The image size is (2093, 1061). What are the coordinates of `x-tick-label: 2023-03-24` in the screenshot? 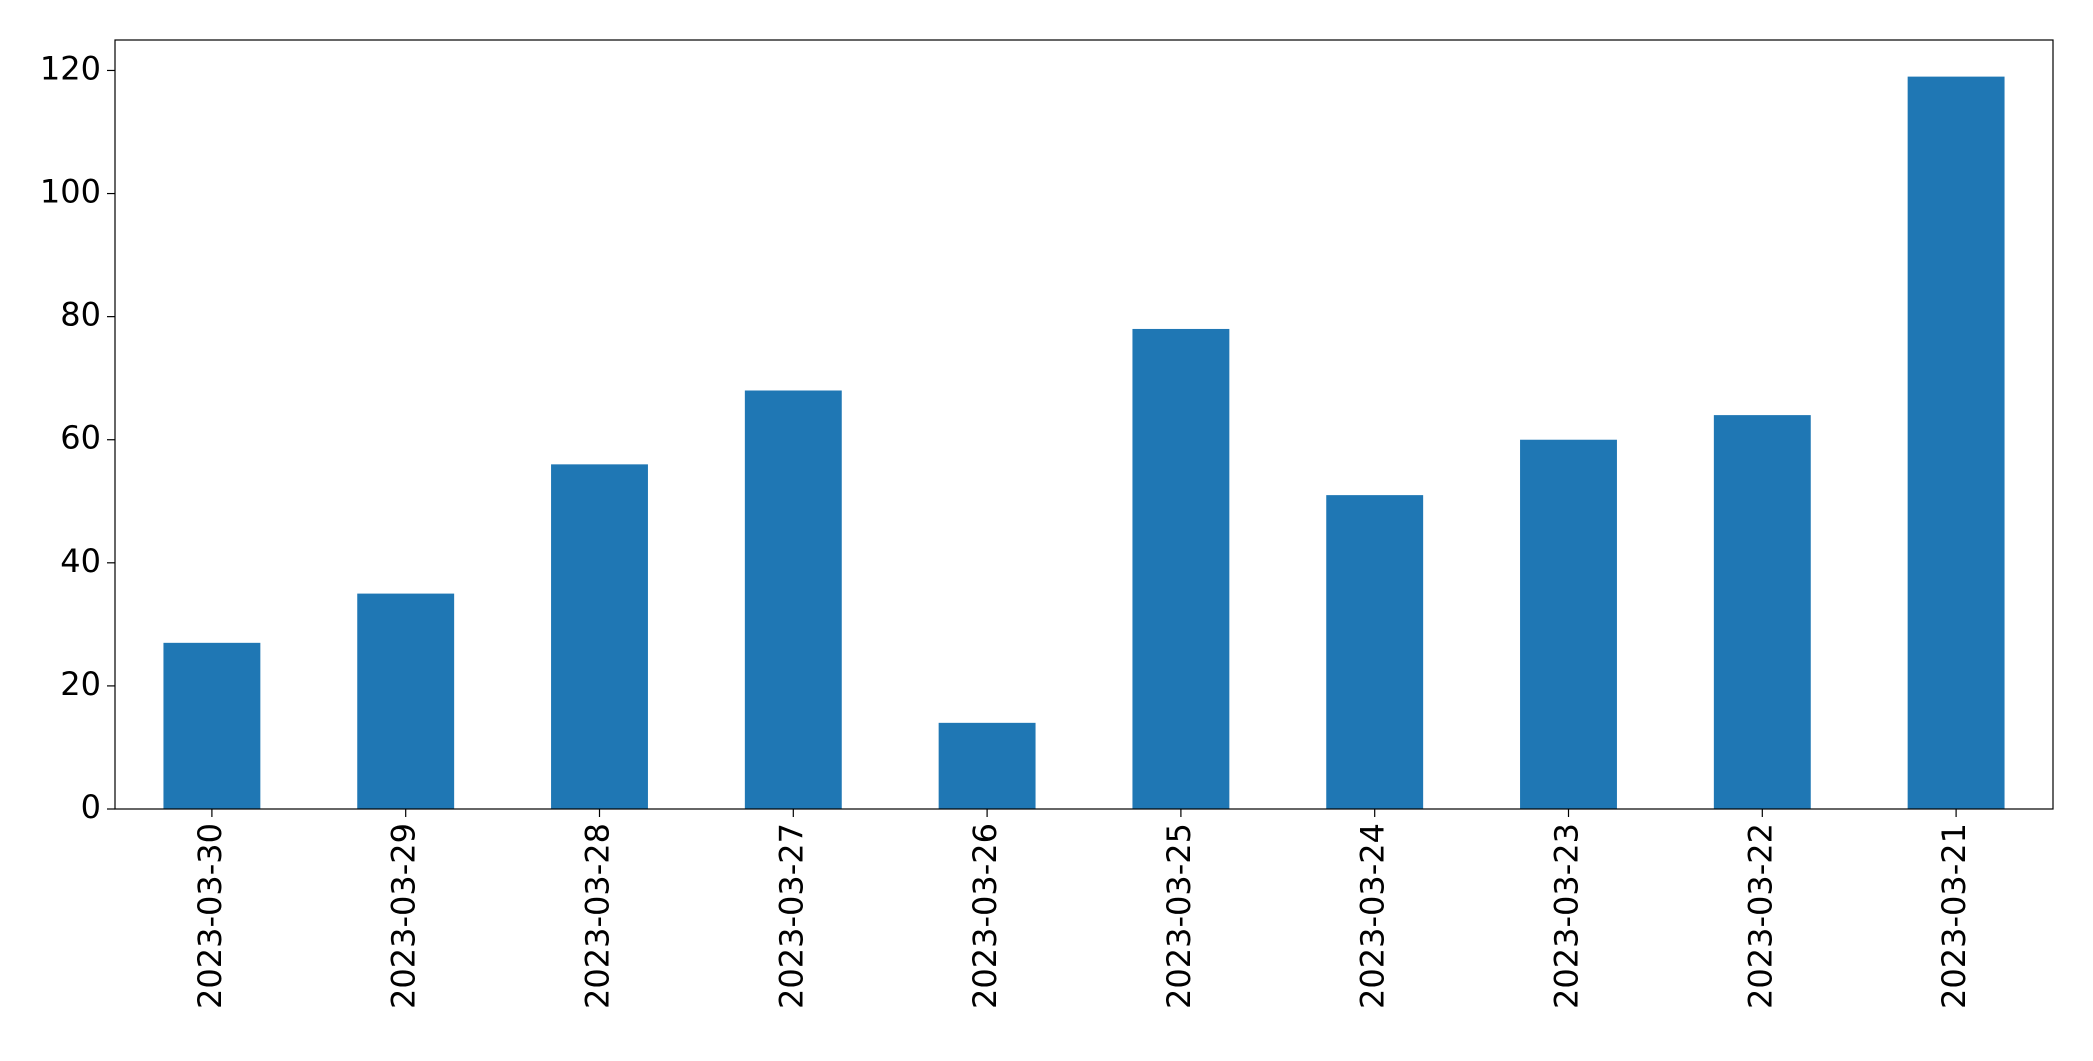 It's located at (1373, 916).